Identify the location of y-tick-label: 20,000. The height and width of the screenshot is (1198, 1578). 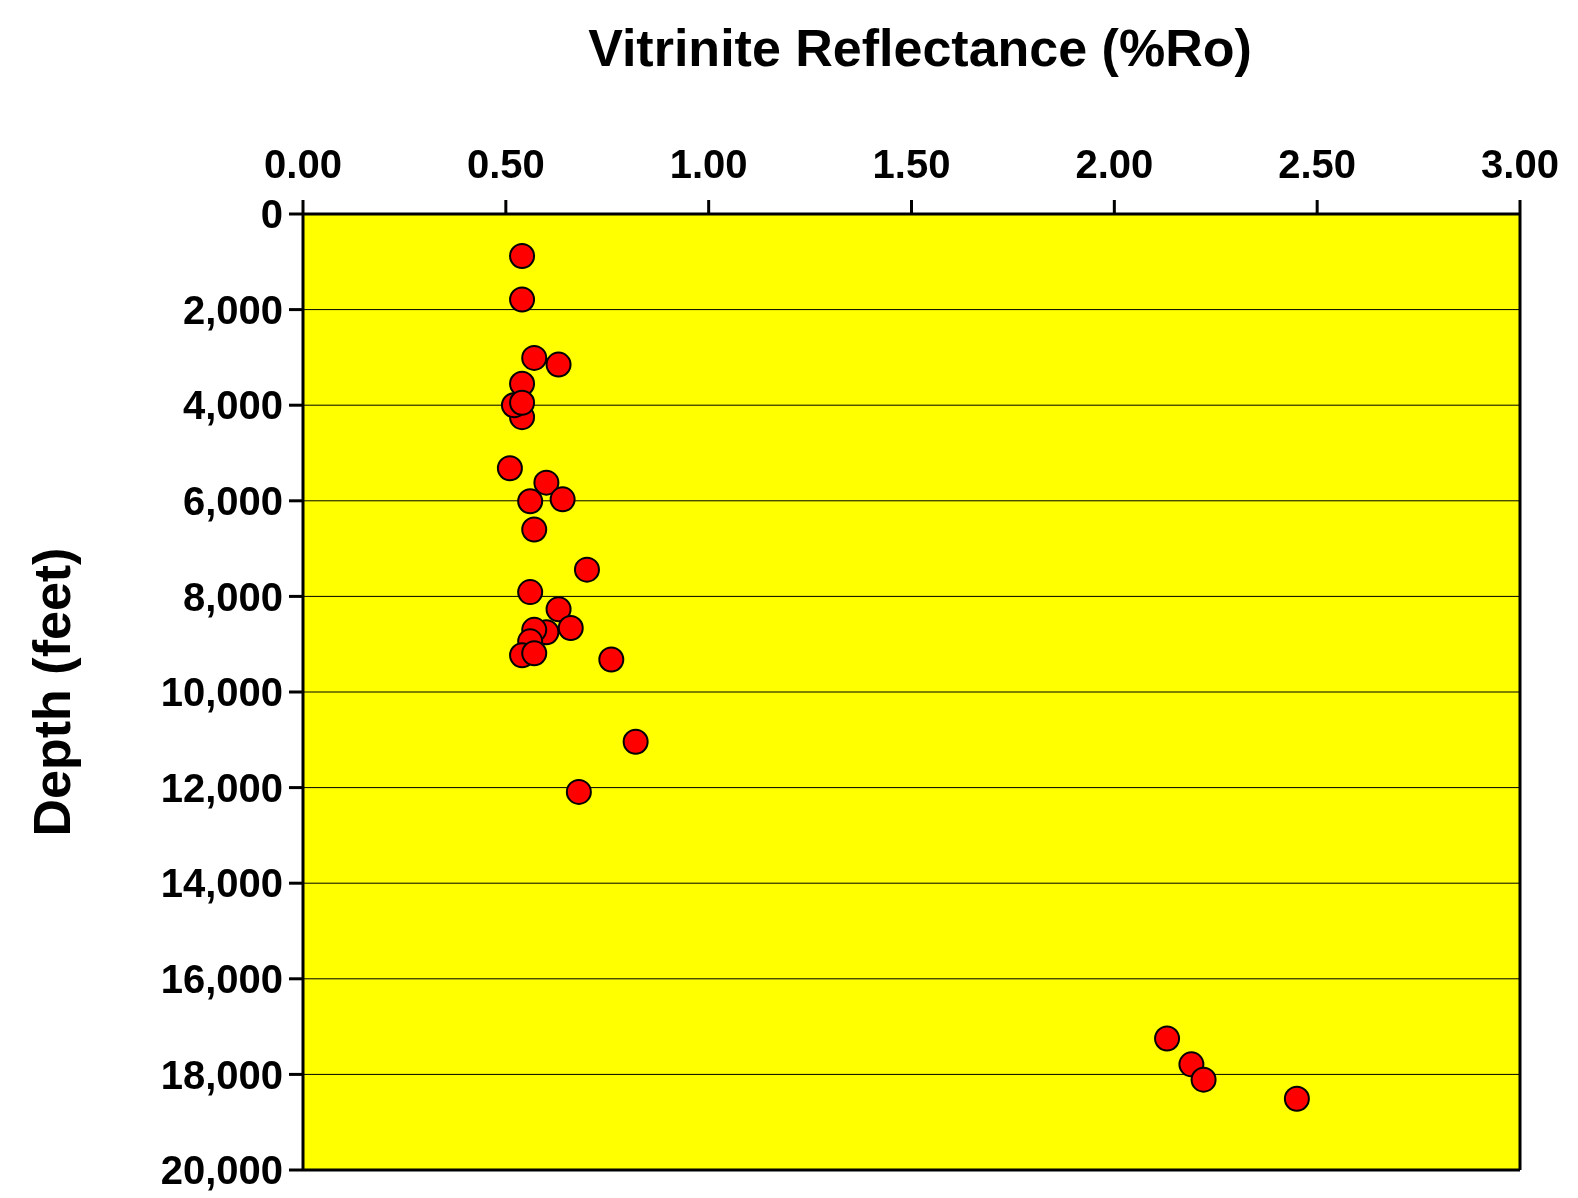
(221, 1170).